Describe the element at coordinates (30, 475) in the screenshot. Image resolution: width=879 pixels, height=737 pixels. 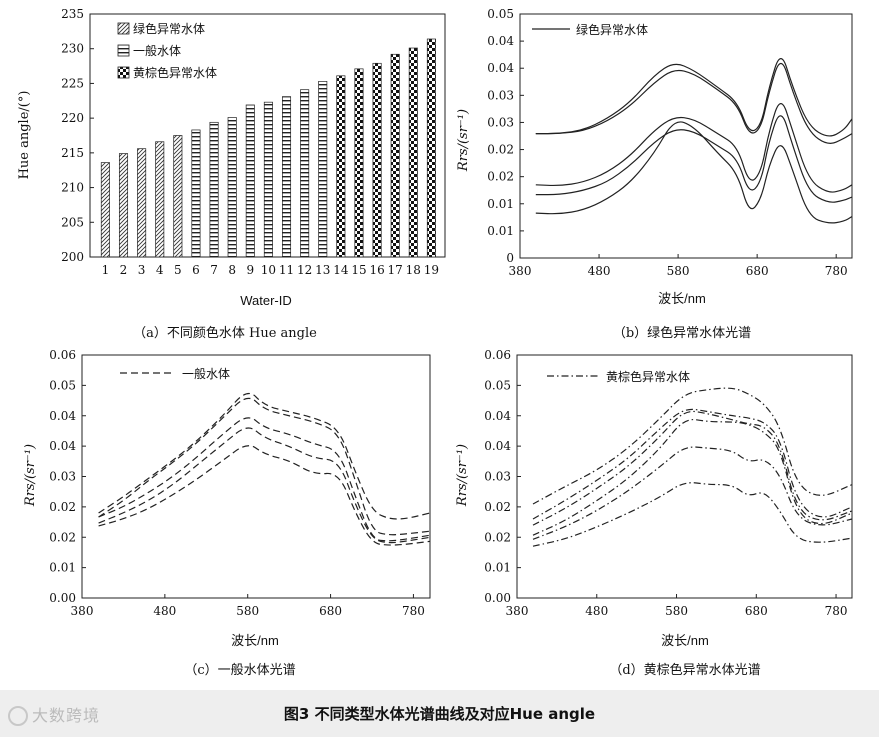
I see `panel-c-y-axis-label: Rrs/(sr⁻¹)` at that location.